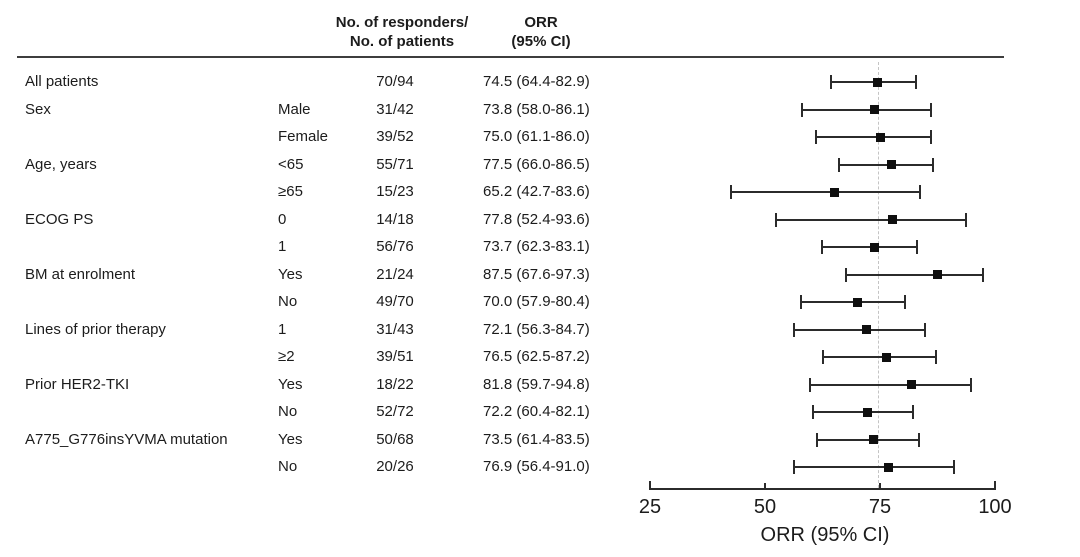  I want to click on row-orr-value: 87.5 (67.6-97.3), so click(536, 274).